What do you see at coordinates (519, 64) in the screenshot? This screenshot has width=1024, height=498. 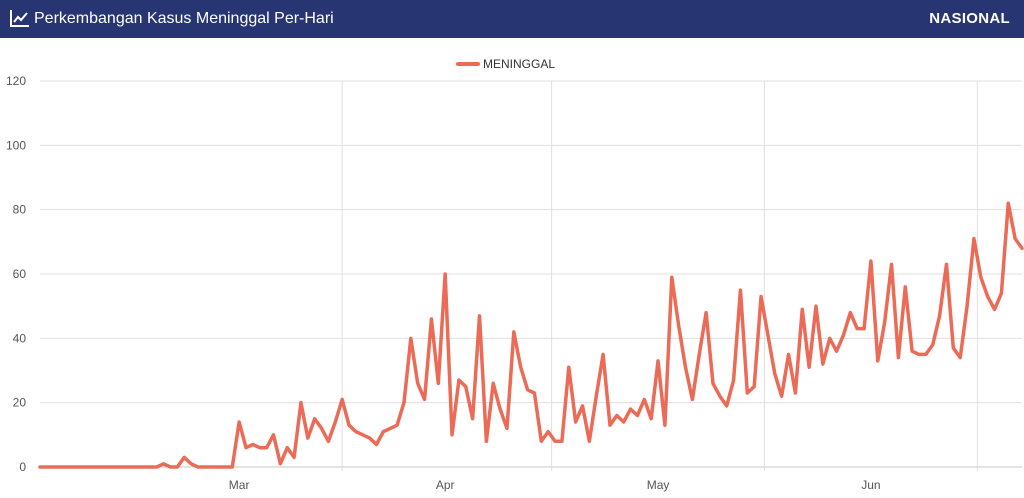 I see `legend-label: MENINGGAL` at bounding box center [519, 64].